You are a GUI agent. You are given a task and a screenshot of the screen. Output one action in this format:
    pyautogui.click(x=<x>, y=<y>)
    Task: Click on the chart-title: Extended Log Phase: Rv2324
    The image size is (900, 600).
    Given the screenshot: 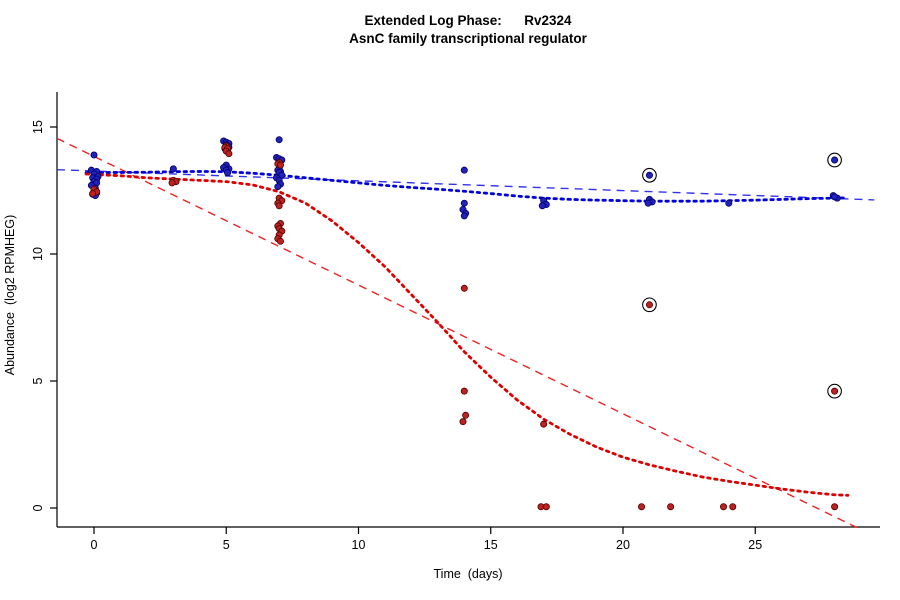 What is the action you would take?
    pyautogui.click(x=468, y=20)
    